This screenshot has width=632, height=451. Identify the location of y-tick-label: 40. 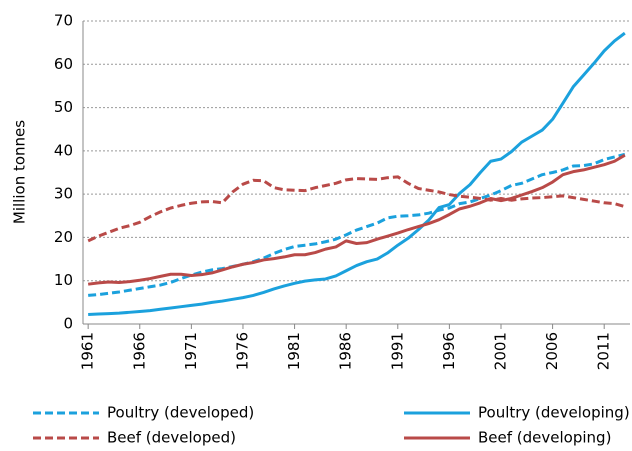
(63, 150).